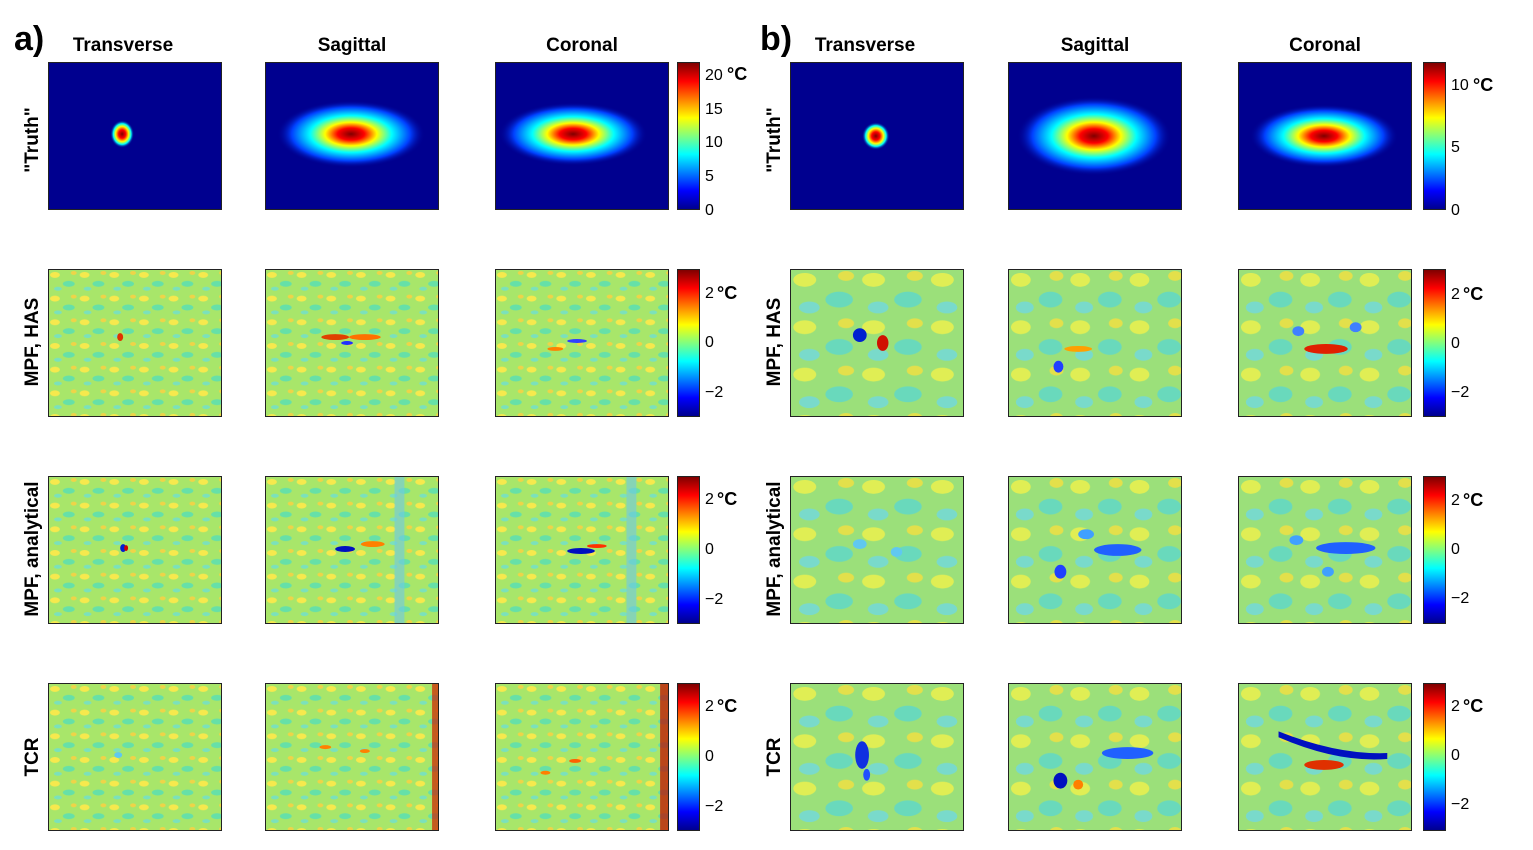 This screenshot has height=850, width=1533. What do you see at coordinates (1434, 136) in the screenshot?
I see `colorbar-b-truth` at bounding box center [1434, 136].